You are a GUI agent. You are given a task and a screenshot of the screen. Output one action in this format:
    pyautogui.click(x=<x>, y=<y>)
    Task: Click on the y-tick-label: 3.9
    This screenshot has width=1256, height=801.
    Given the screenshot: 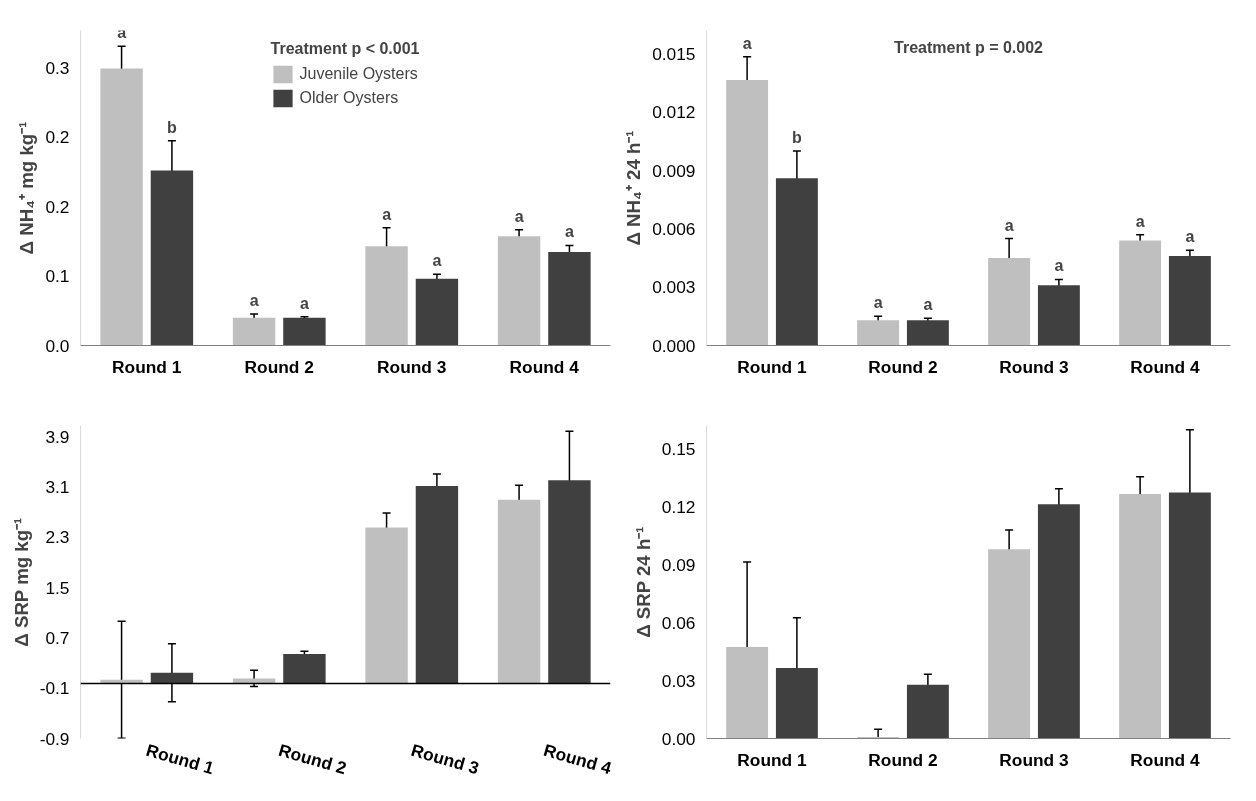 What is the action you would take?
    pyautogui.click(x=57, y=436)
    